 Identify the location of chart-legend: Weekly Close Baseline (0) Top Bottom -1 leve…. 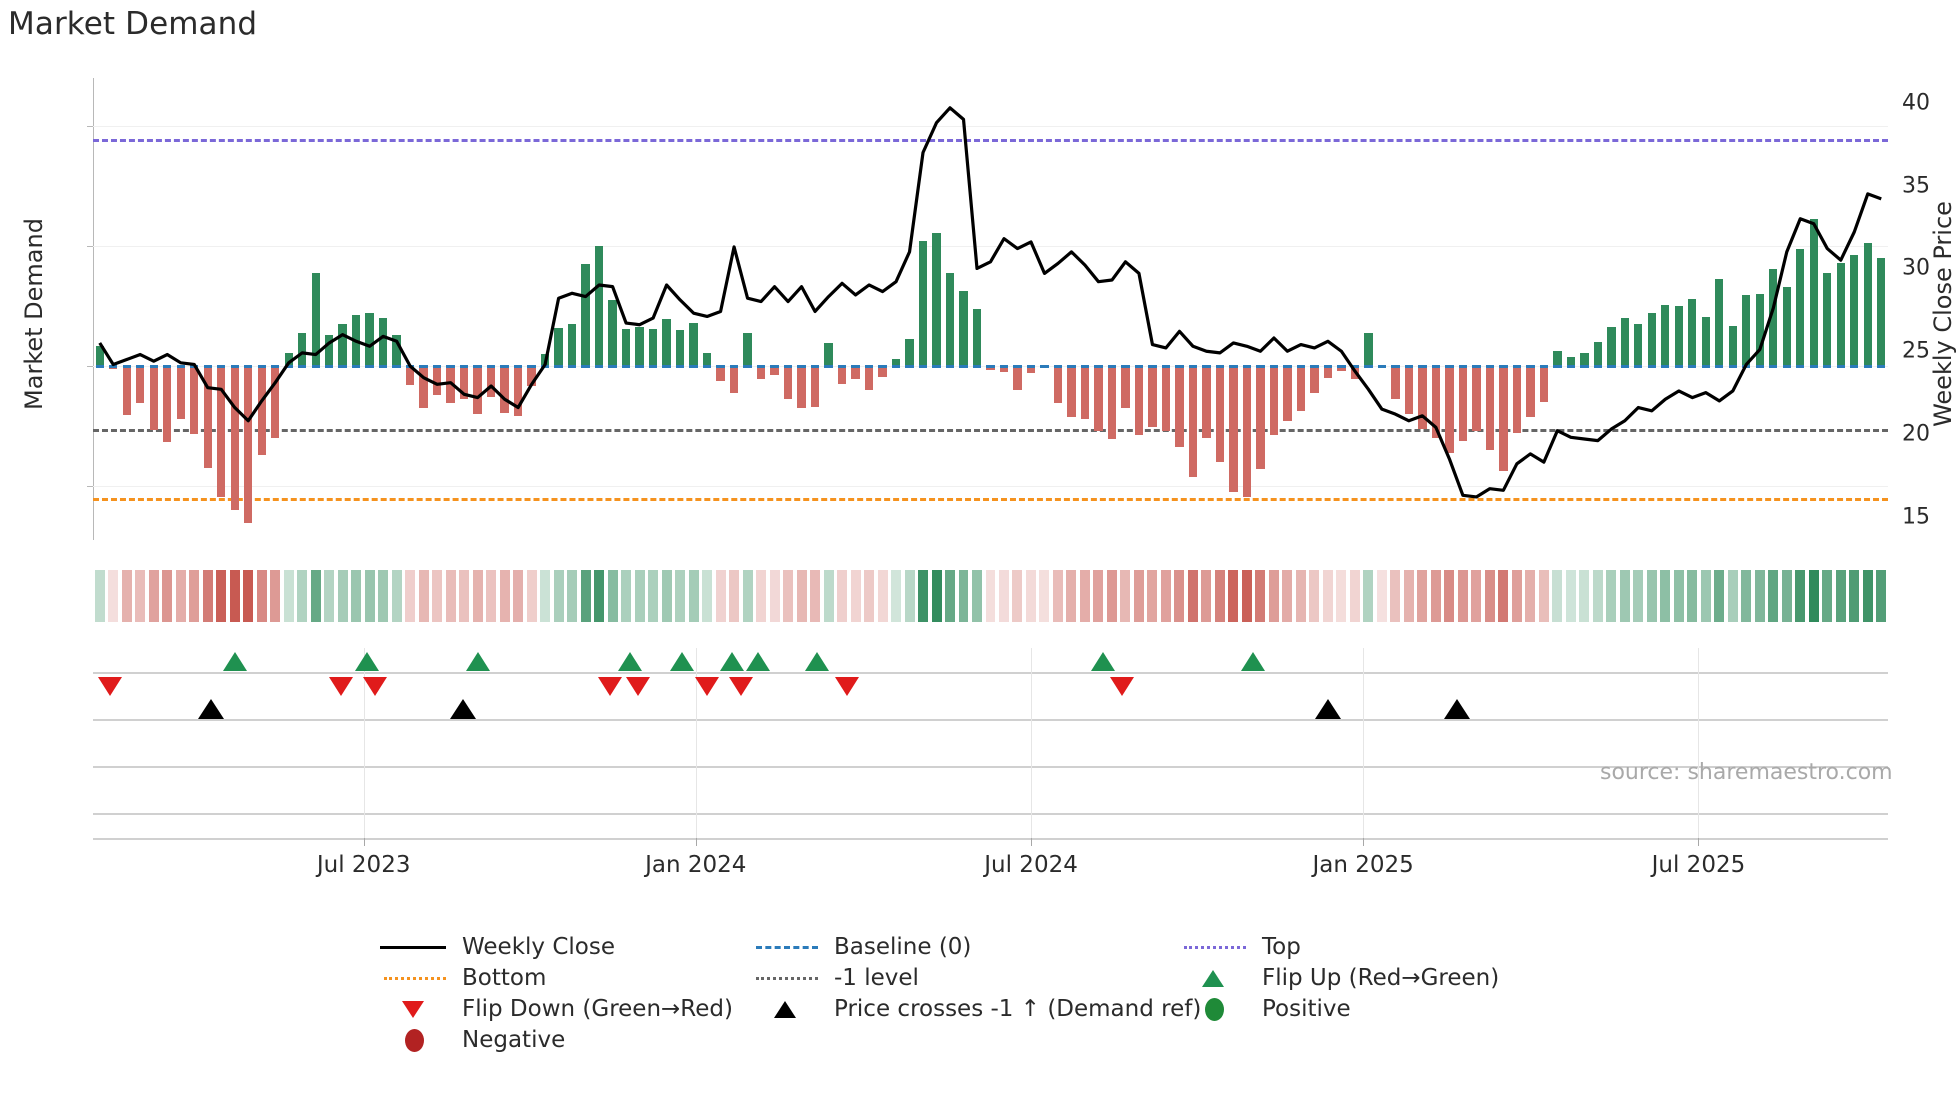
(1000, 1013).